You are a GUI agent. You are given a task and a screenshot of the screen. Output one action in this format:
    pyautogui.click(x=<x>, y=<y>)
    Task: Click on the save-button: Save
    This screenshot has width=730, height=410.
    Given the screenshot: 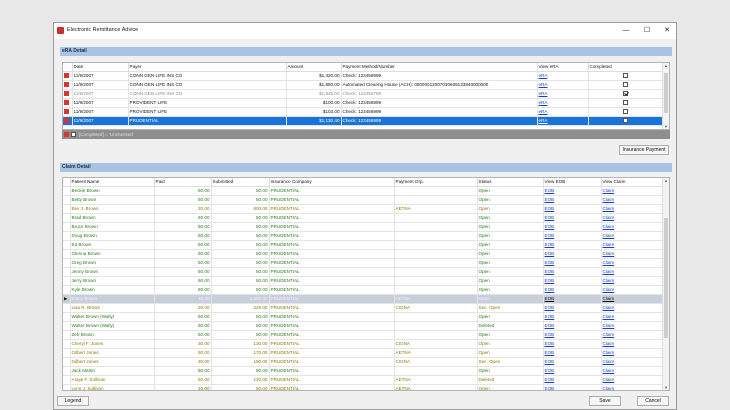 What is the action you would take?
    pyautogui.click(x=605, y=401)
    